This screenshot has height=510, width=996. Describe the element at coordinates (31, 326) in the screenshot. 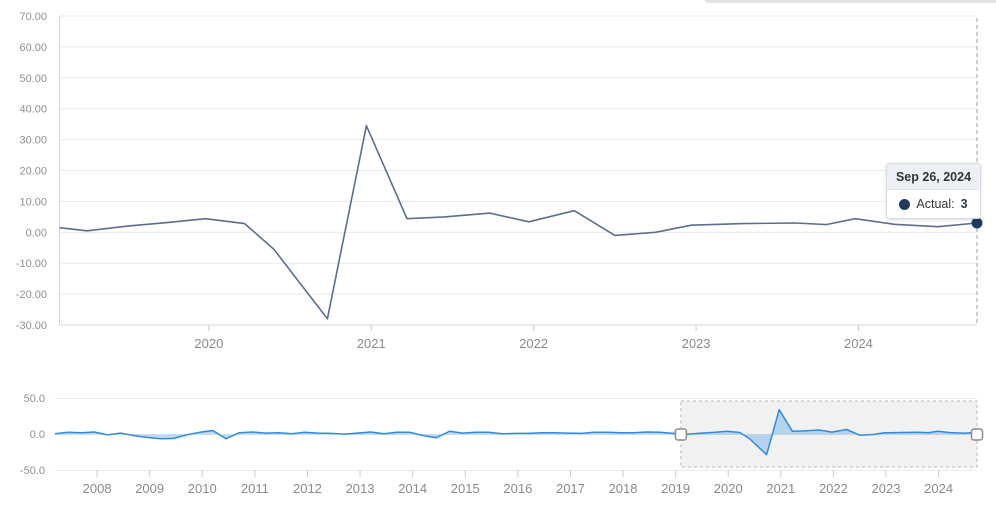

I see `y-axis-label: -30.00` at that location.